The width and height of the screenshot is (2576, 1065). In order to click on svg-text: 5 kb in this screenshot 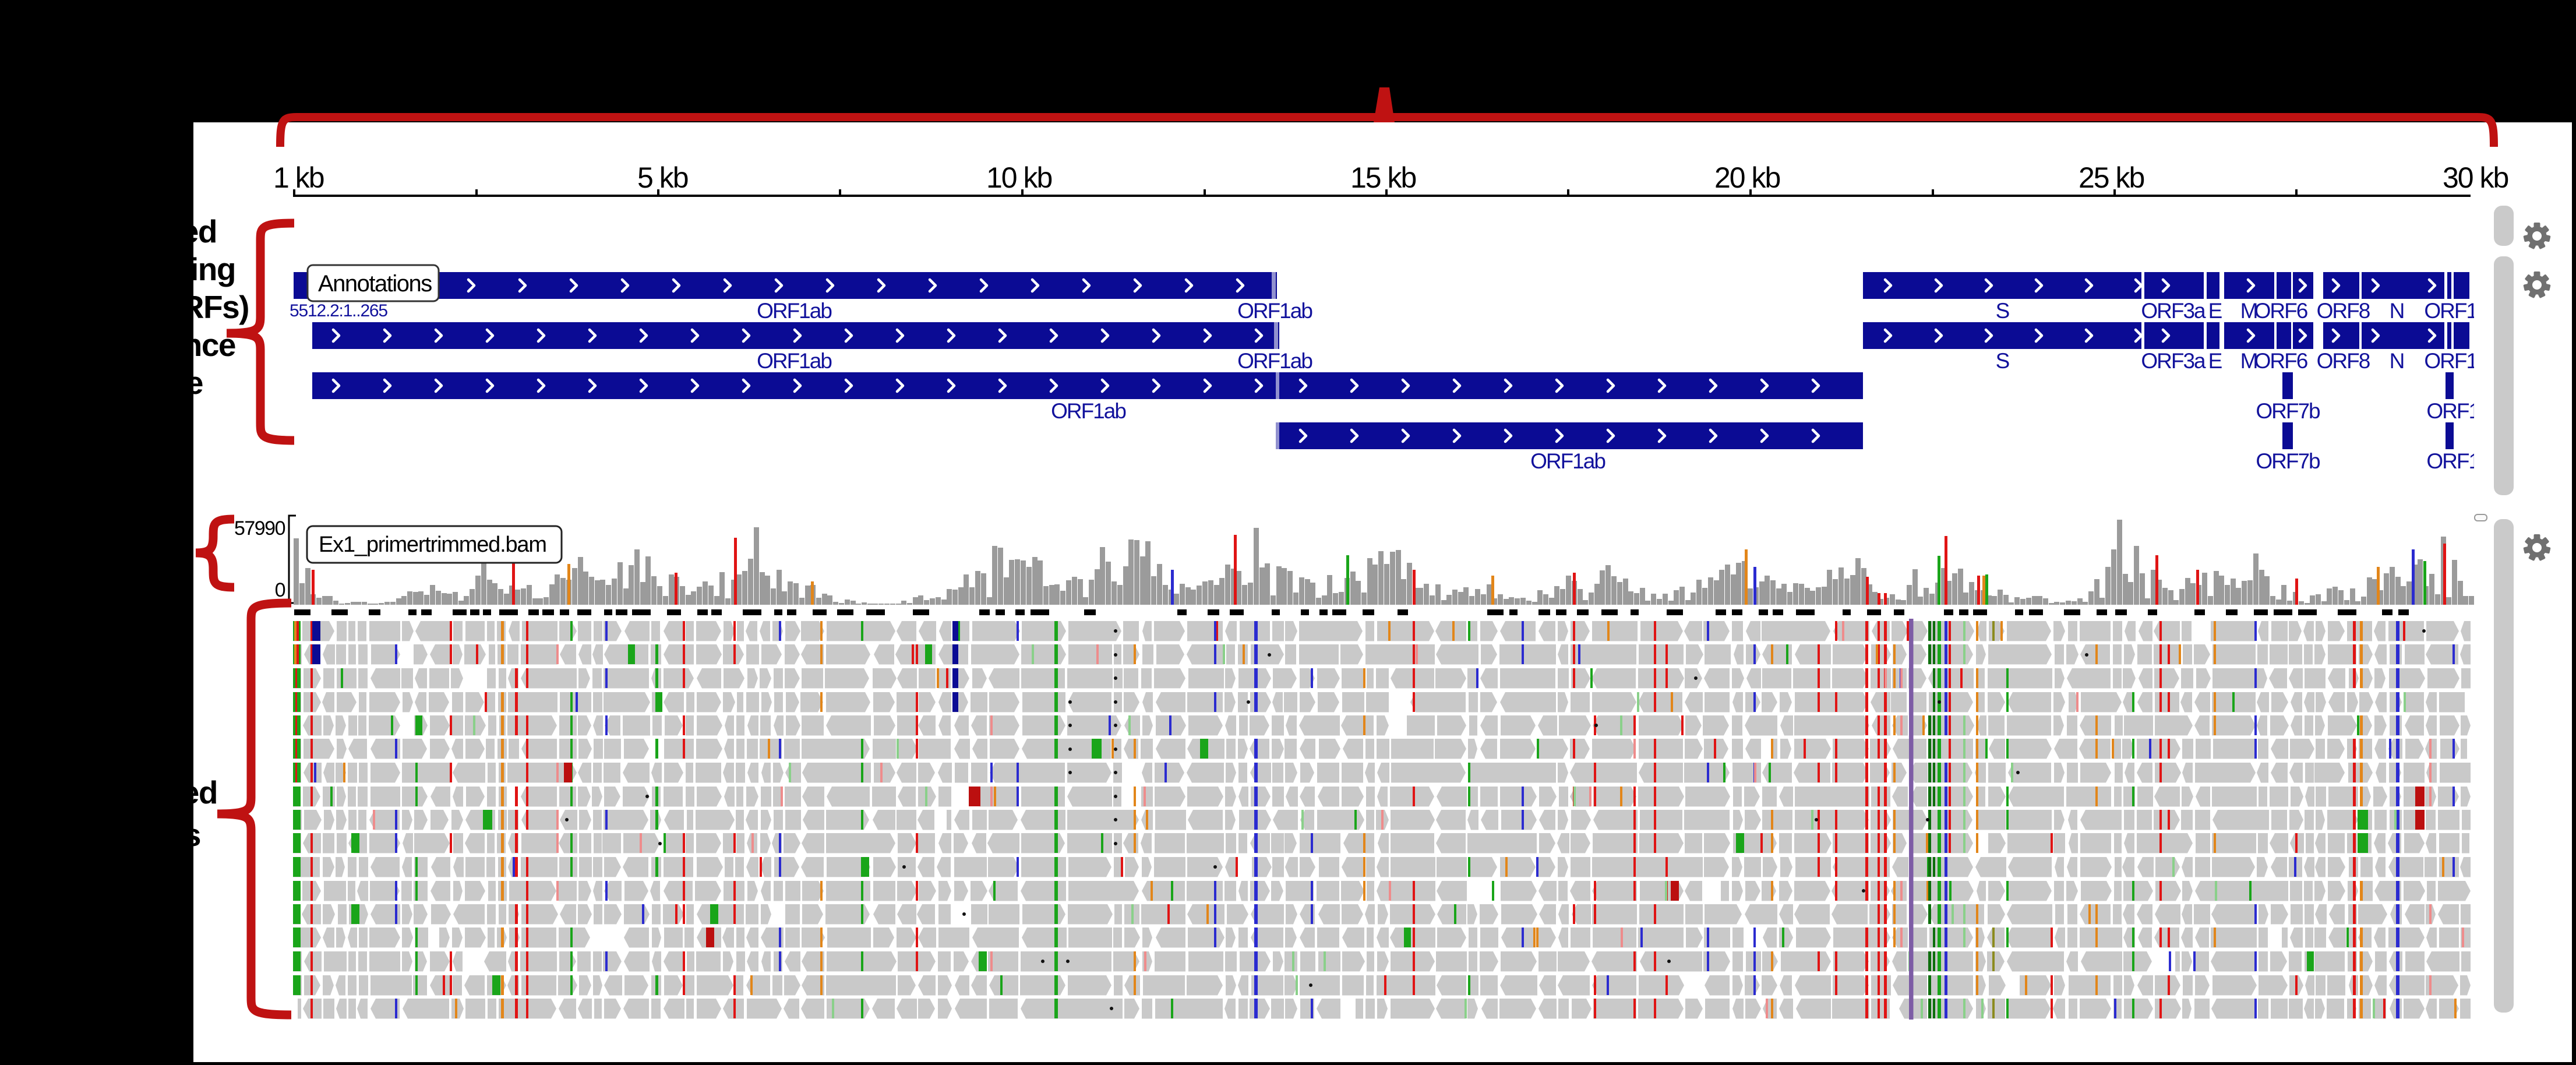, I will do `click(662, 177)`.